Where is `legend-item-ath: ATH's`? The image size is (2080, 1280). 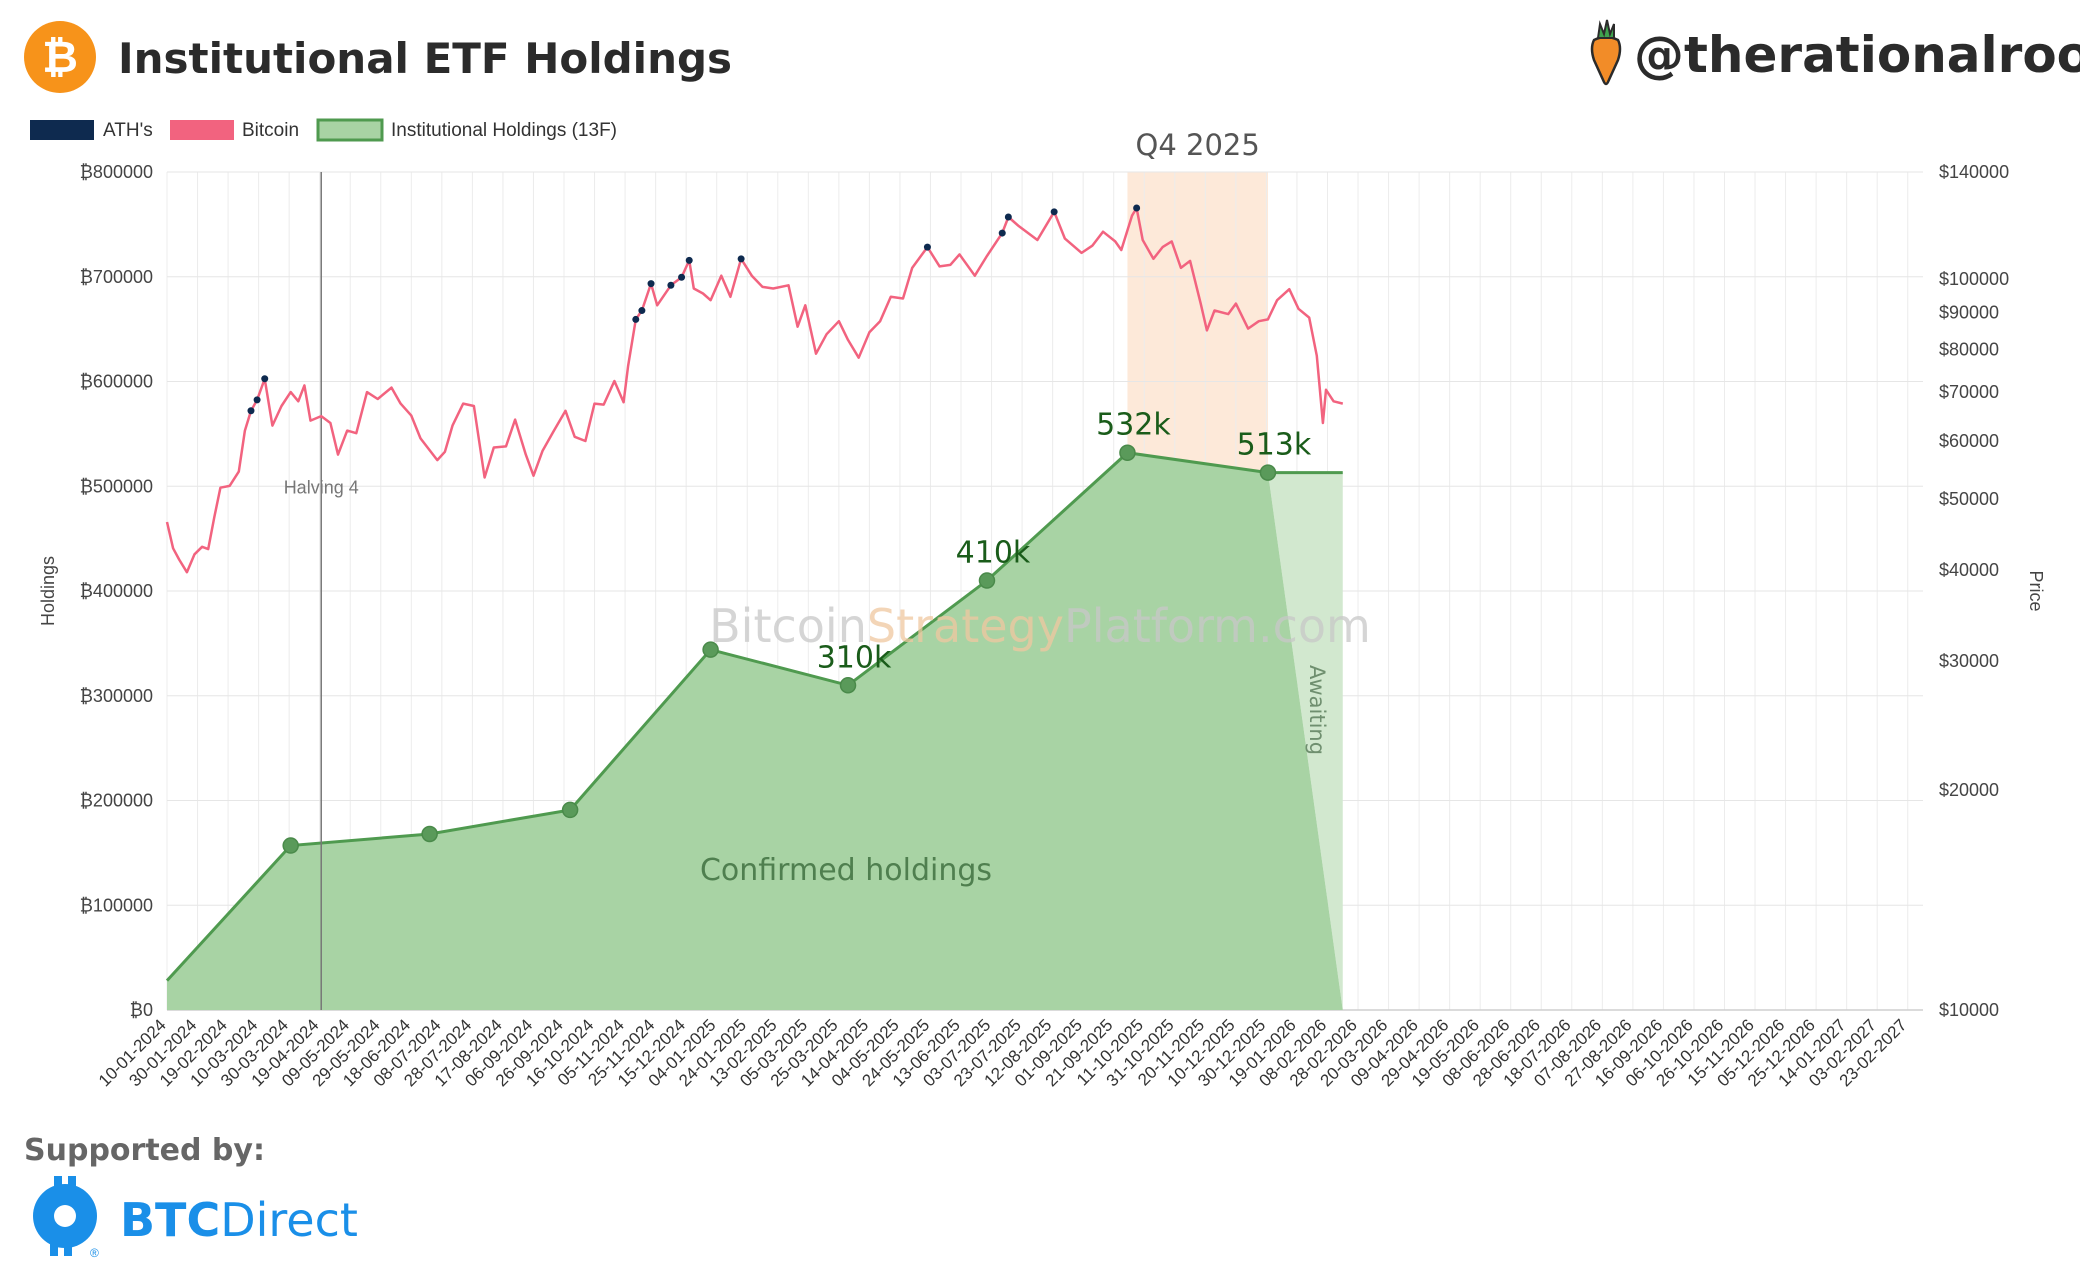
legend-item-ath: ATH's is located at coordinates (91, 130).